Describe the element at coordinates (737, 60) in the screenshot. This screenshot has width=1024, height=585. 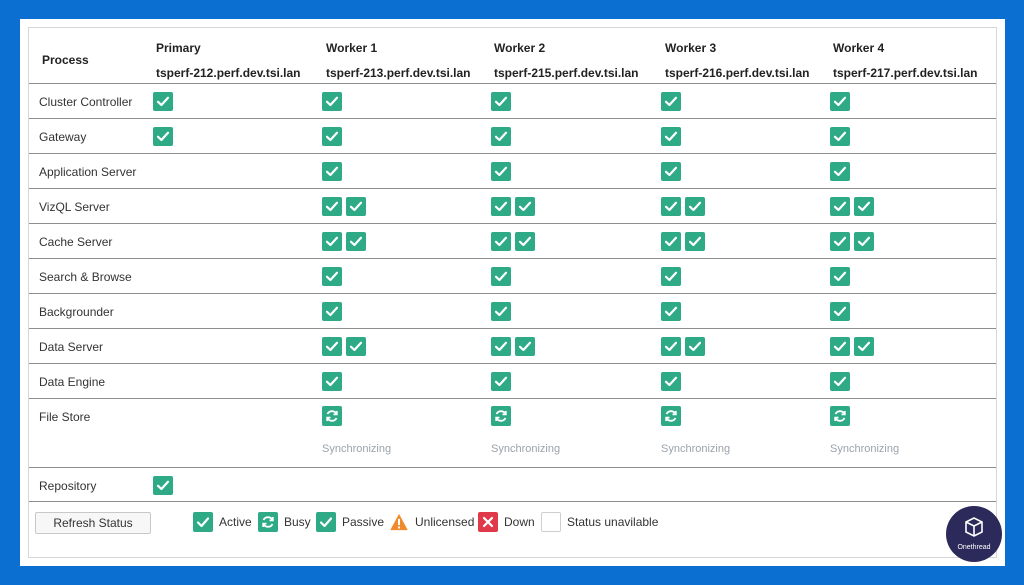
I see `column-header-worker-3: Worker 3 tsperf-216.perf.dev.tsi.lan` at that location.